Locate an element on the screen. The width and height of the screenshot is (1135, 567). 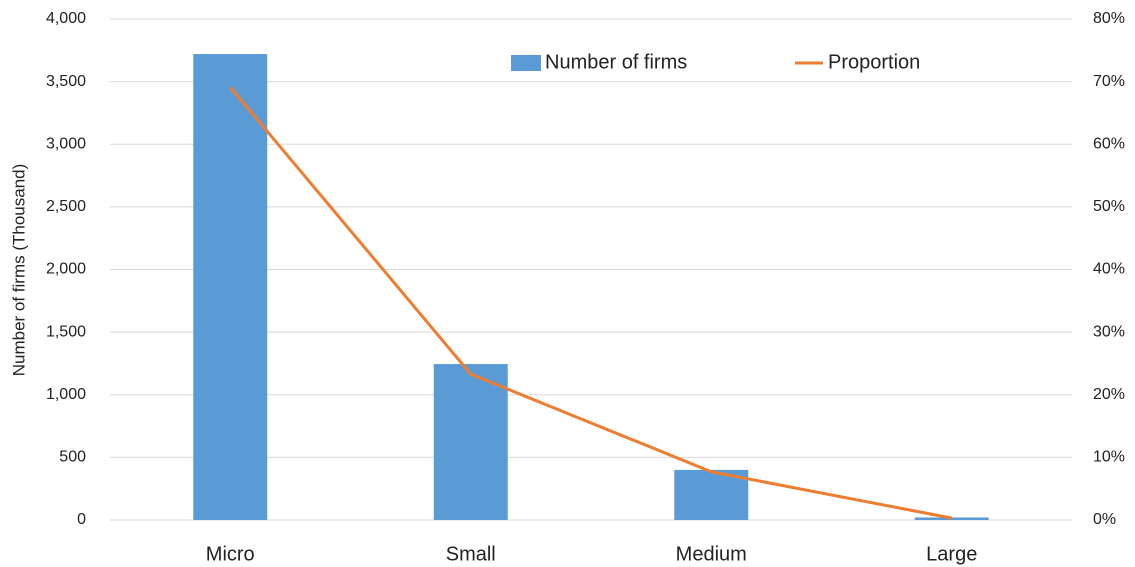
y-tick-label: 2,000 is located at coordinates (66, 269).